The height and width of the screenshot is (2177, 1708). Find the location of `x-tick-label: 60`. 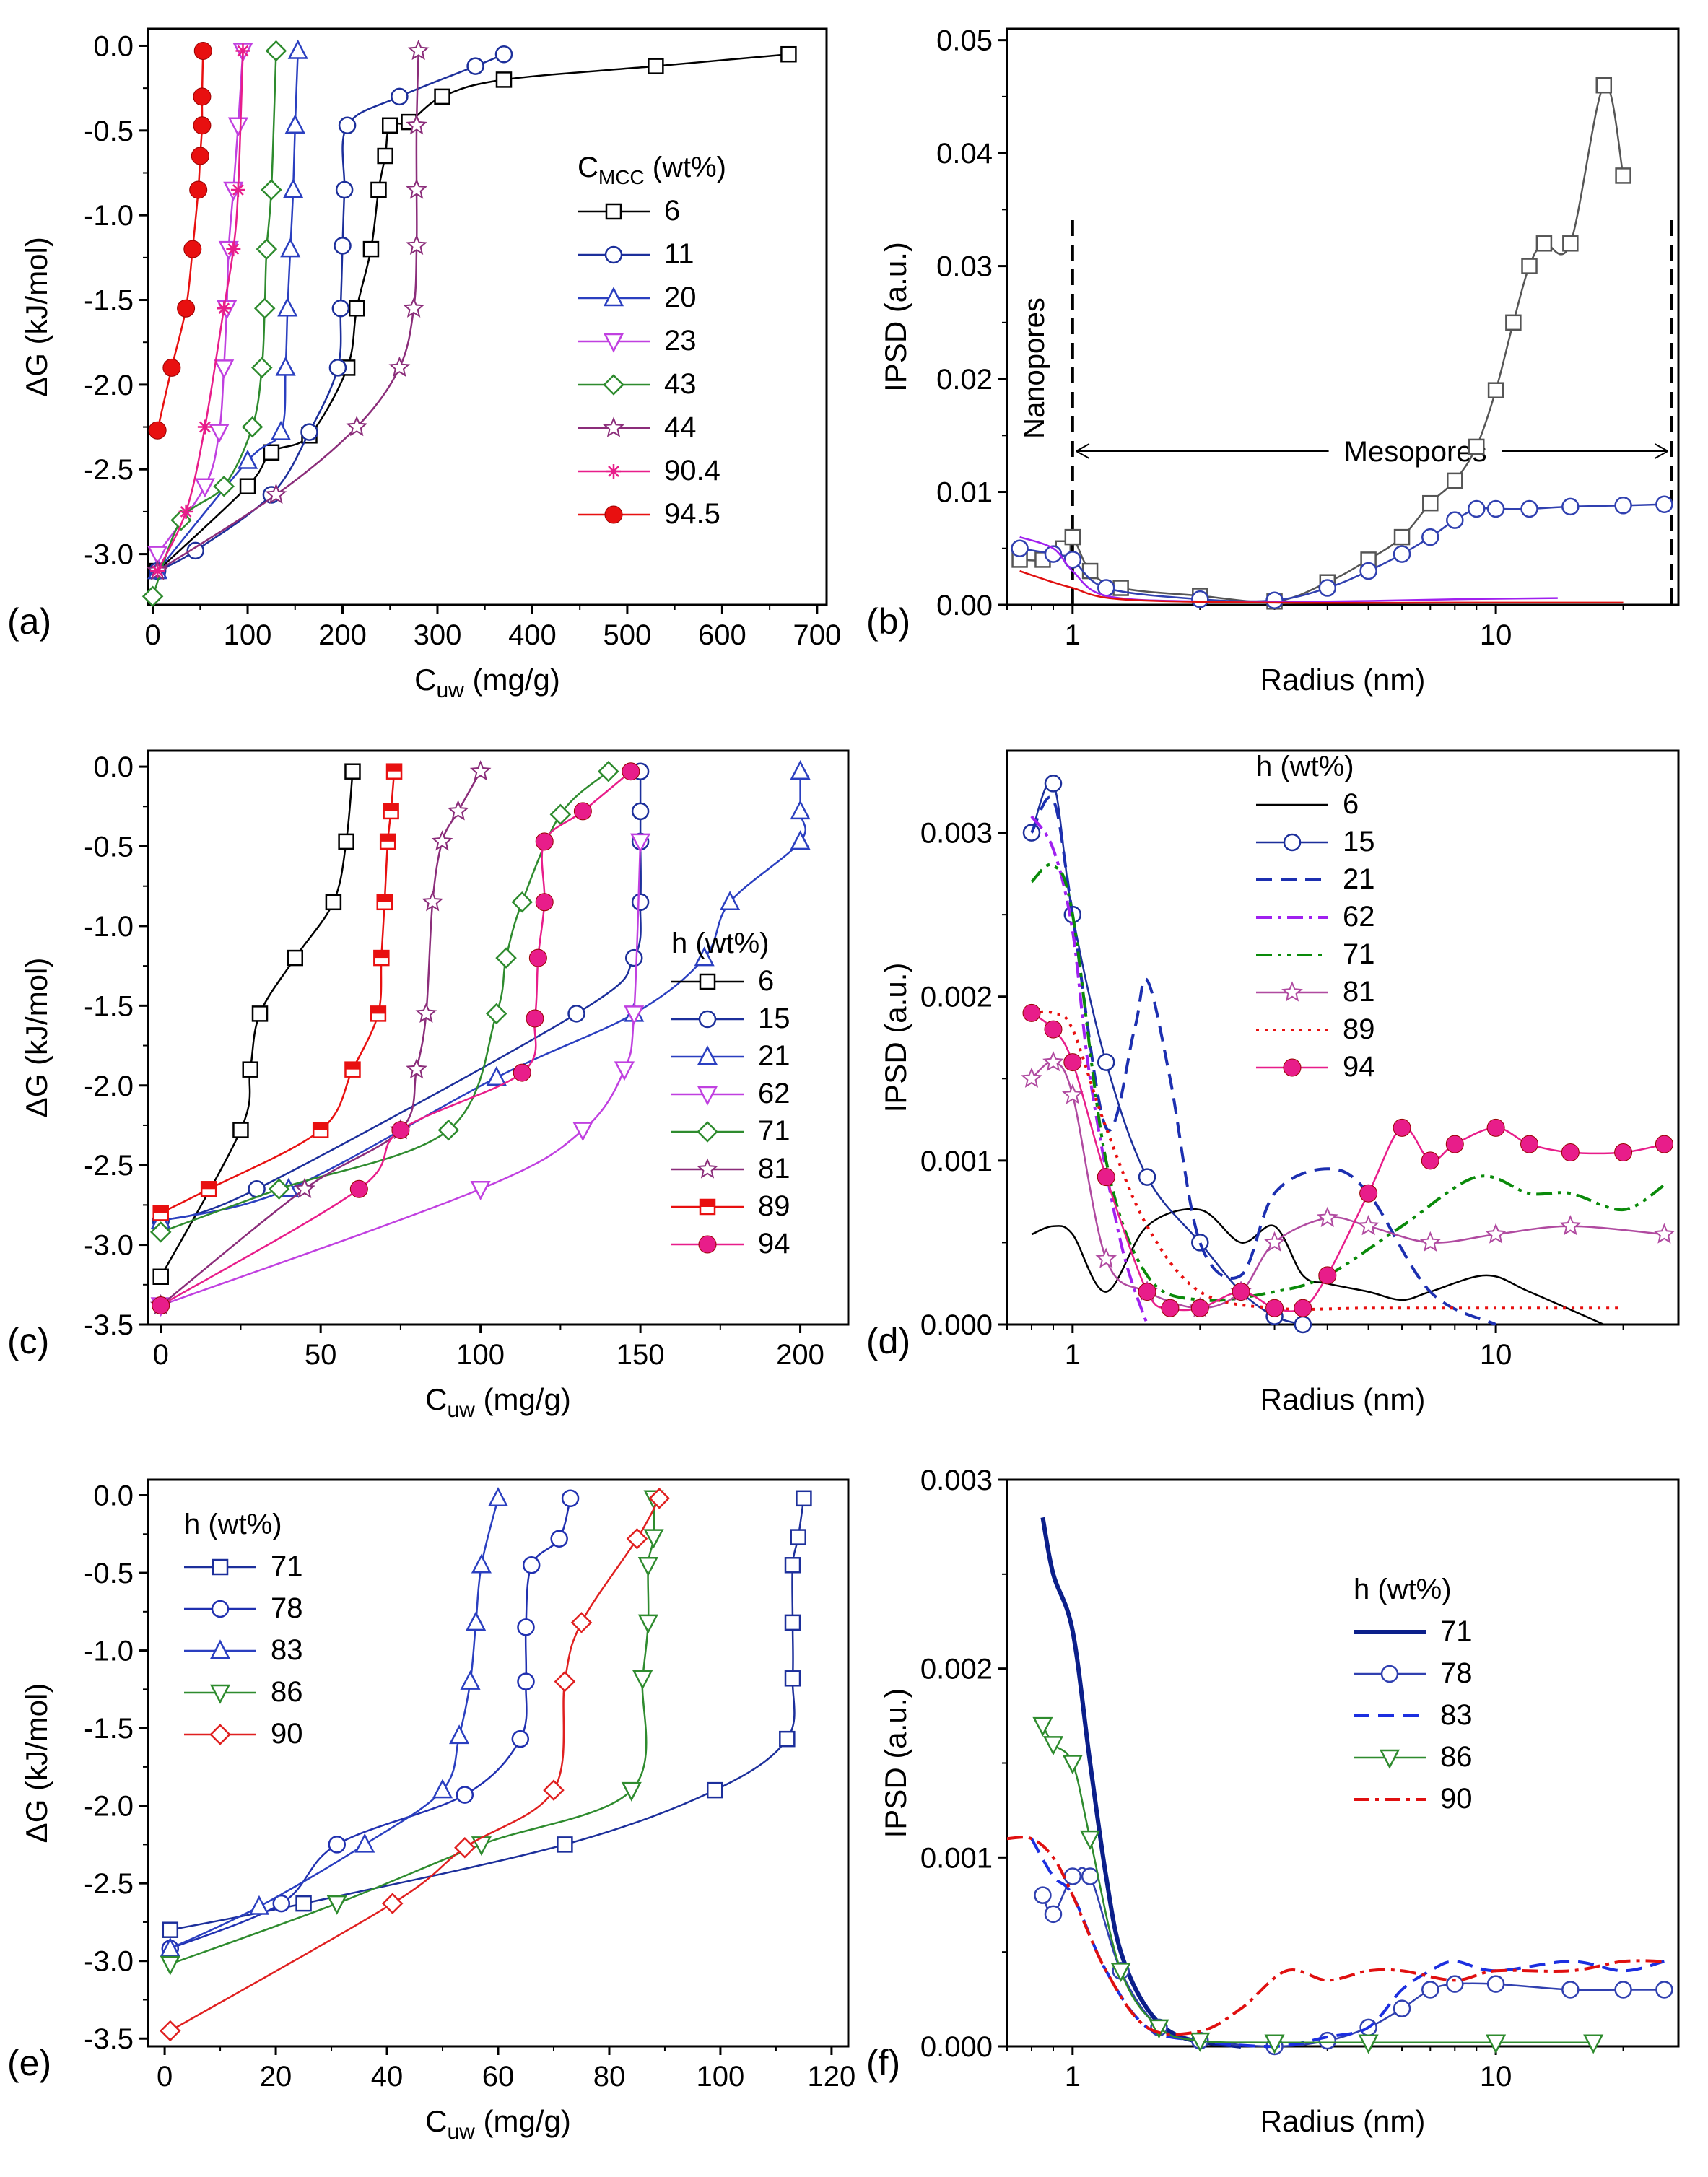

x-tick-label: 60 is located at coordinates (499, 2077).